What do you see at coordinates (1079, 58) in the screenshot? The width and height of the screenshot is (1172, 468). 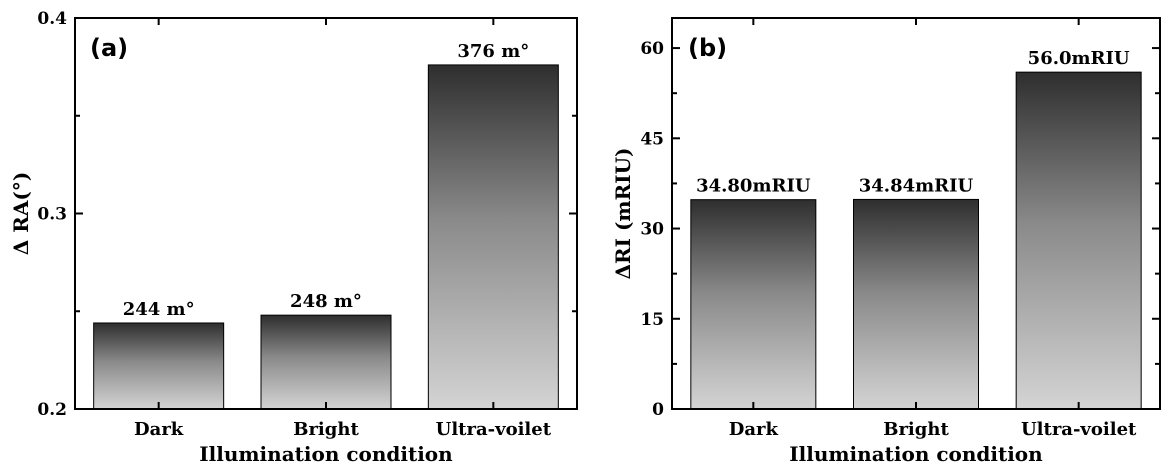 I see `data-label-b-2: 56.0mRIU` at bounding box center [1079, 58].